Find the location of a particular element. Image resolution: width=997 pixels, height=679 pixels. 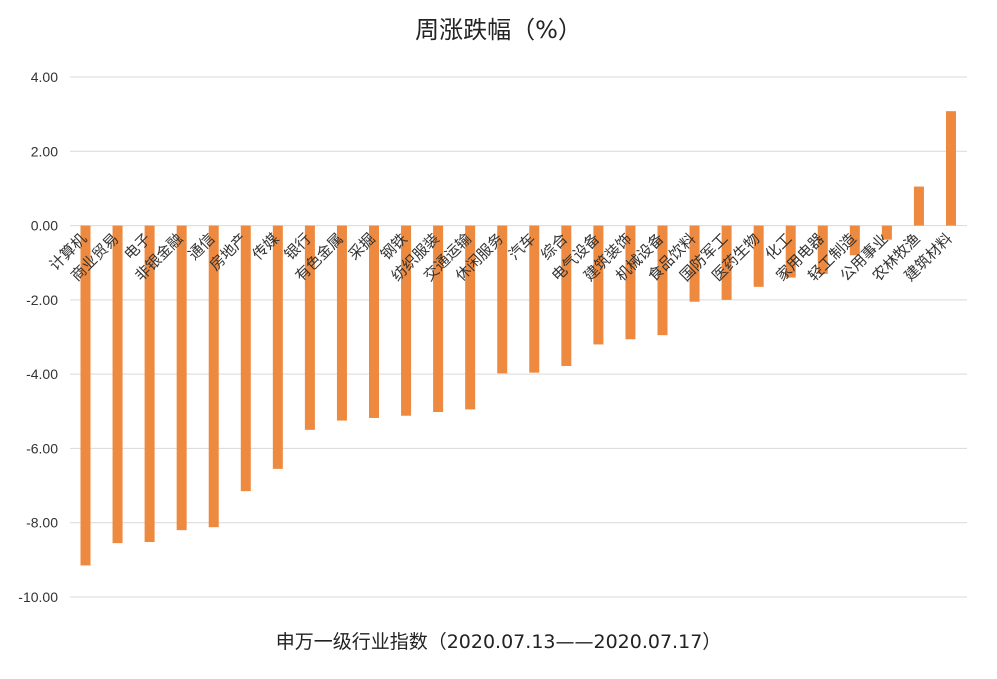

y-tick-label: -8.00 is located at coordinates (42, 523).